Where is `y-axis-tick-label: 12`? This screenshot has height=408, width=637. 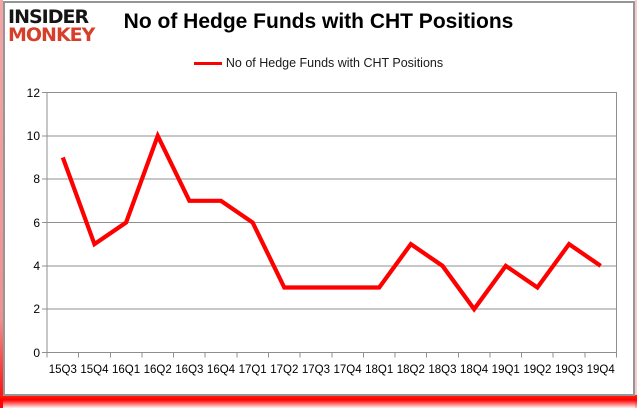
y-axis-tick-label: 12 is located at coordinates (33, 92).